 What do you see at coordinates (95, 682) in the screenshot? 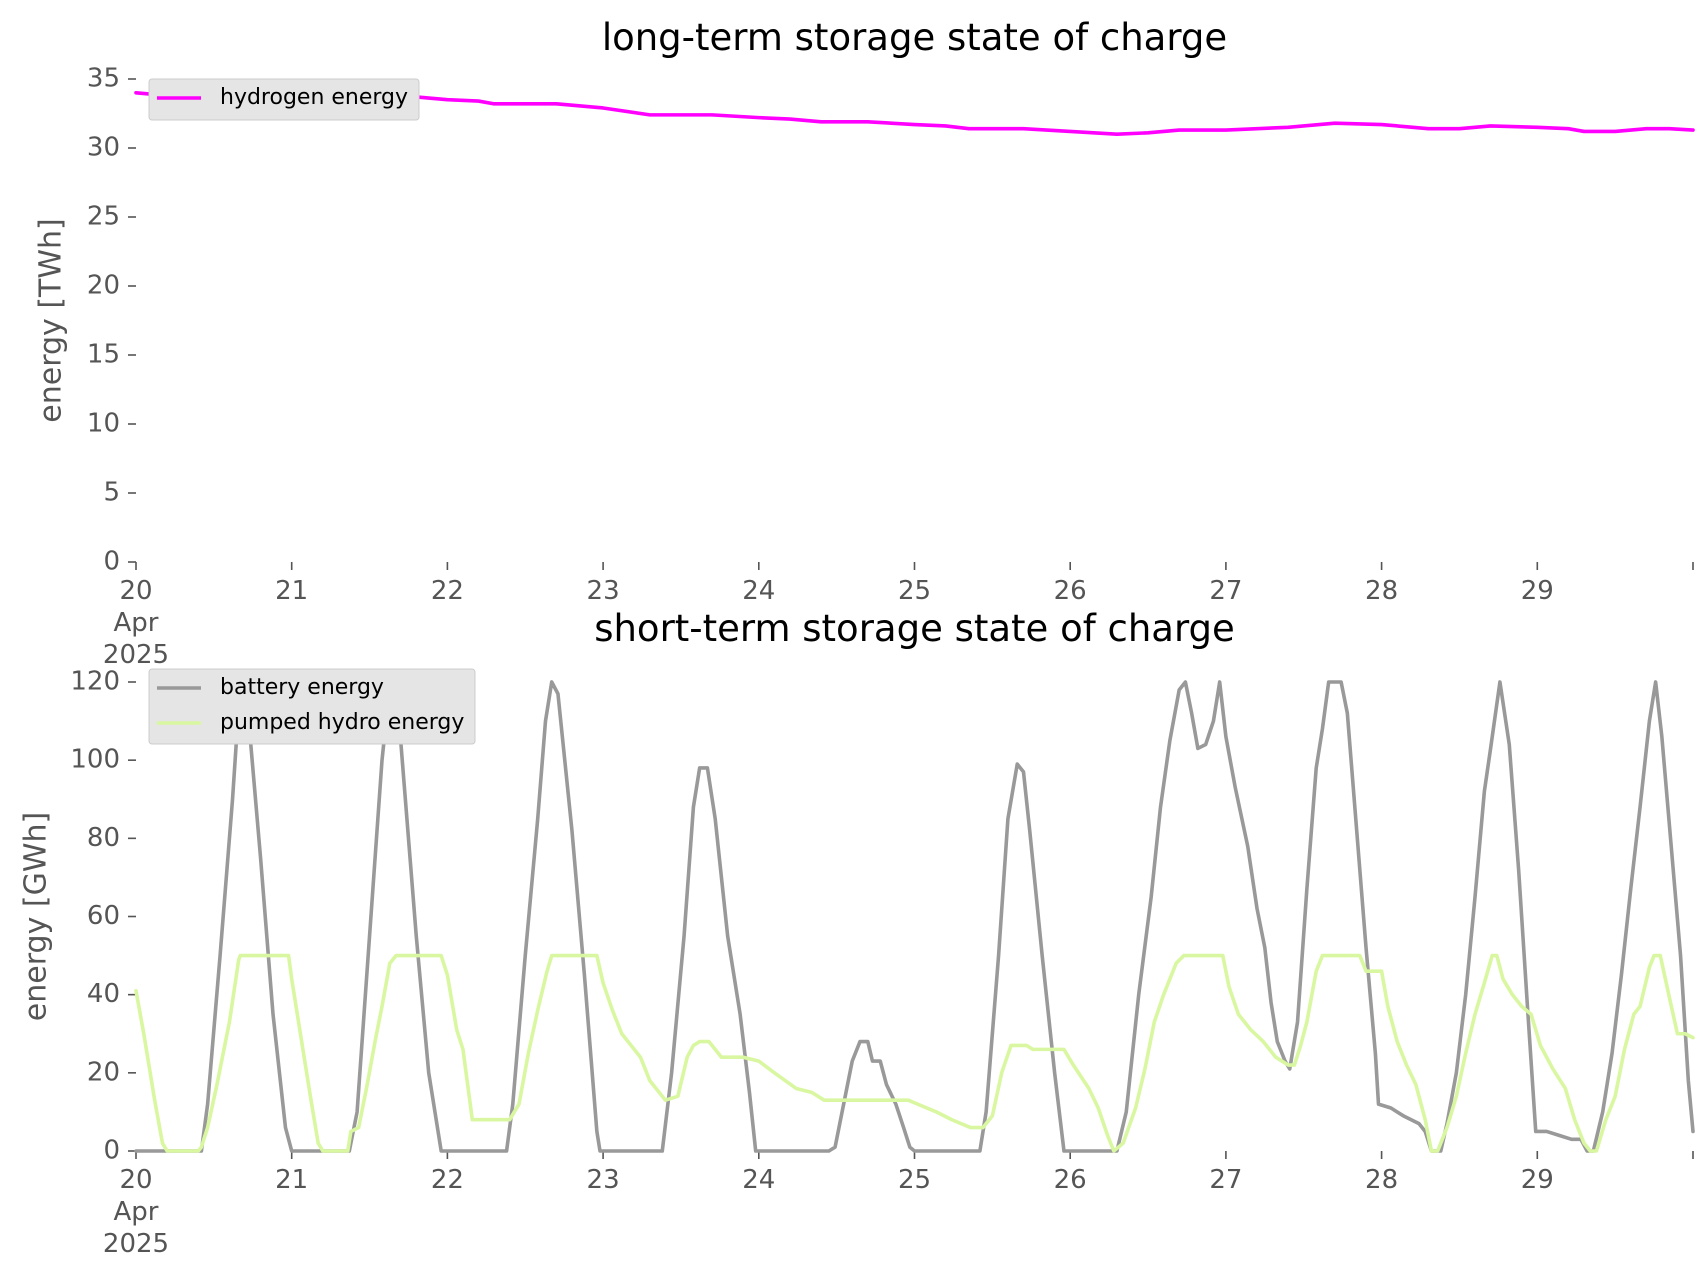
I see `y-tick-label: 120` at bounding box center [95, 682].